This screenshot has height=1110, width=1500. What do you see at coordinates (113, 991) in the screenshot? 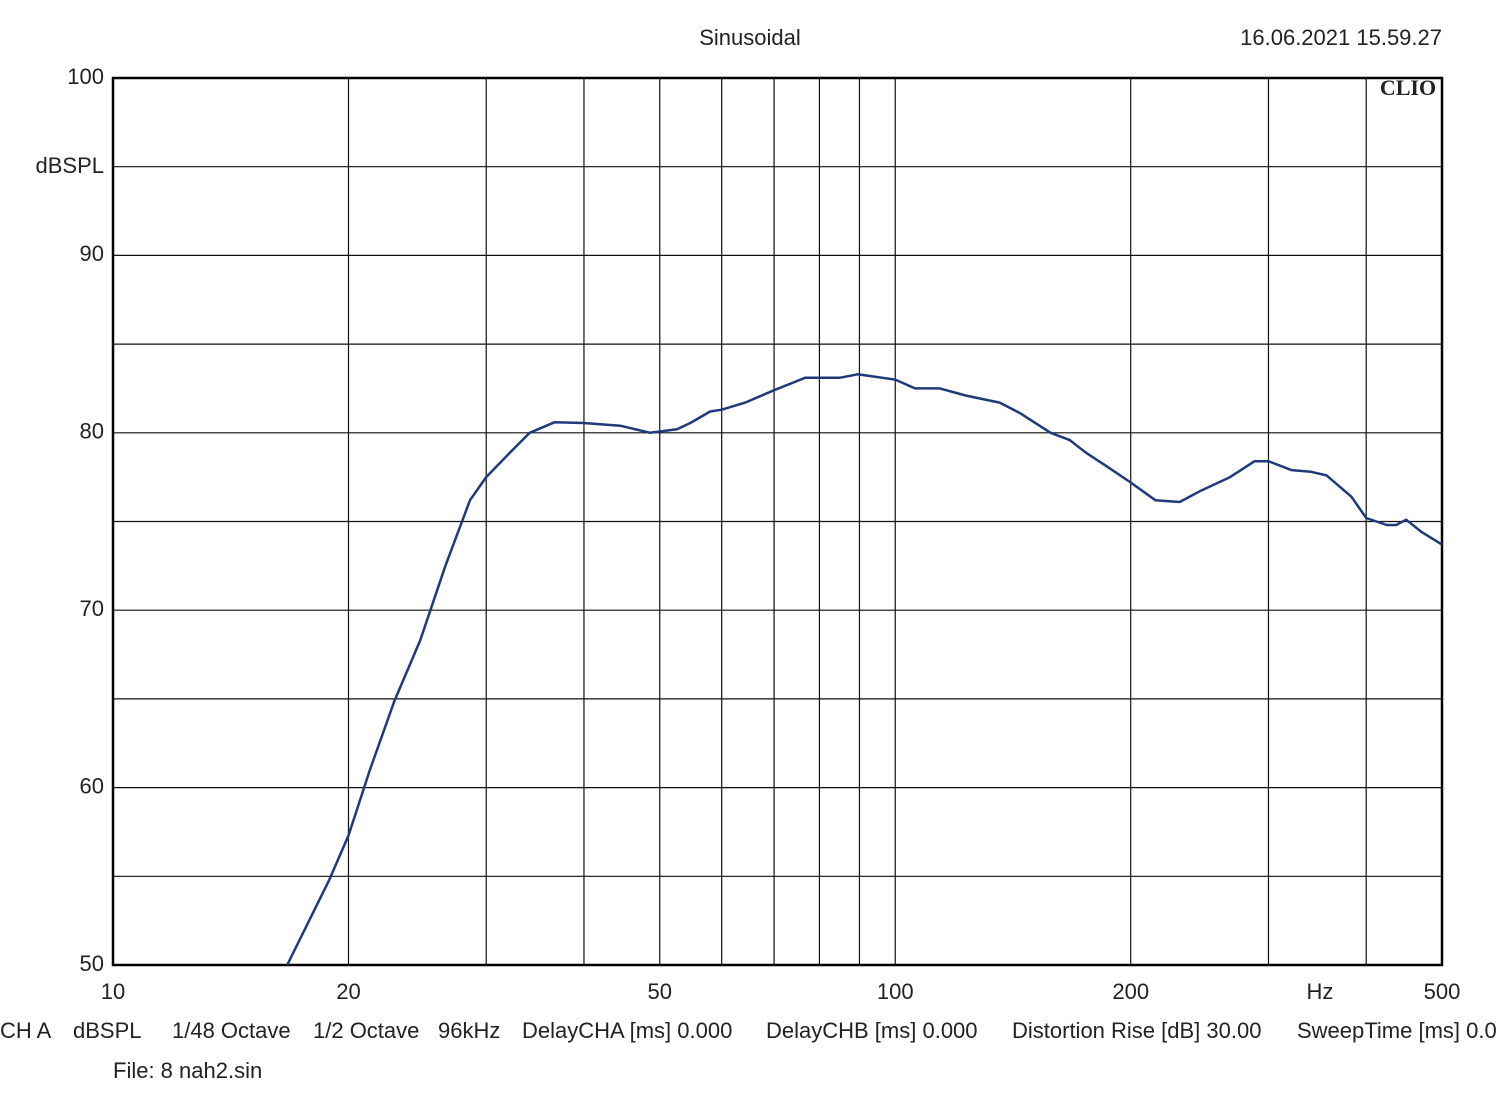
I see `x-tick-label: 10` at bounding box center [113, 991].